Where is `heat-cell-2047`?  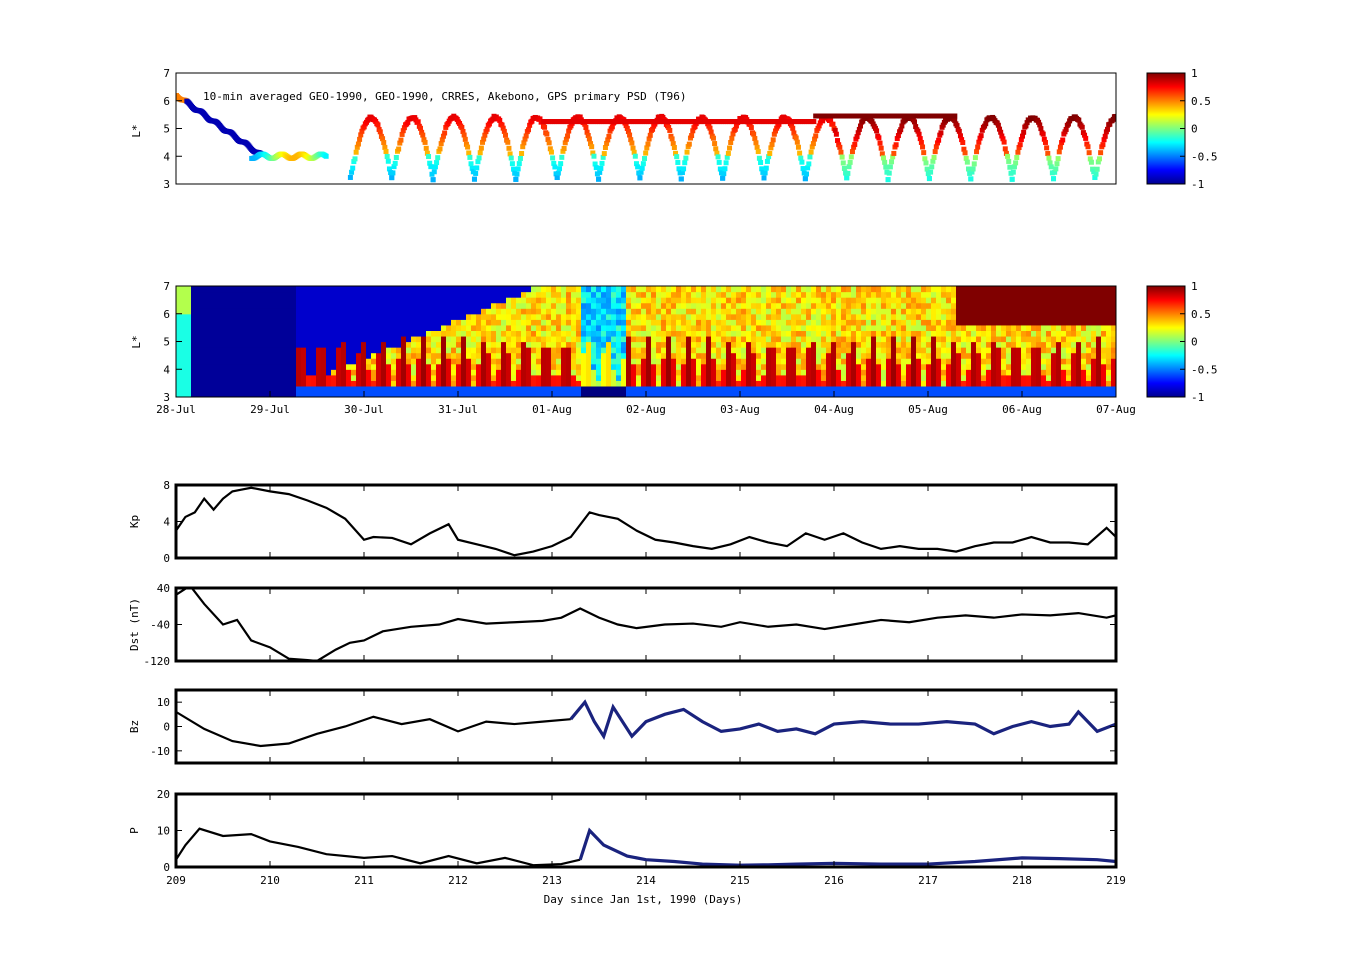 heat-cell-2047 is located at coordinates (689, 355).